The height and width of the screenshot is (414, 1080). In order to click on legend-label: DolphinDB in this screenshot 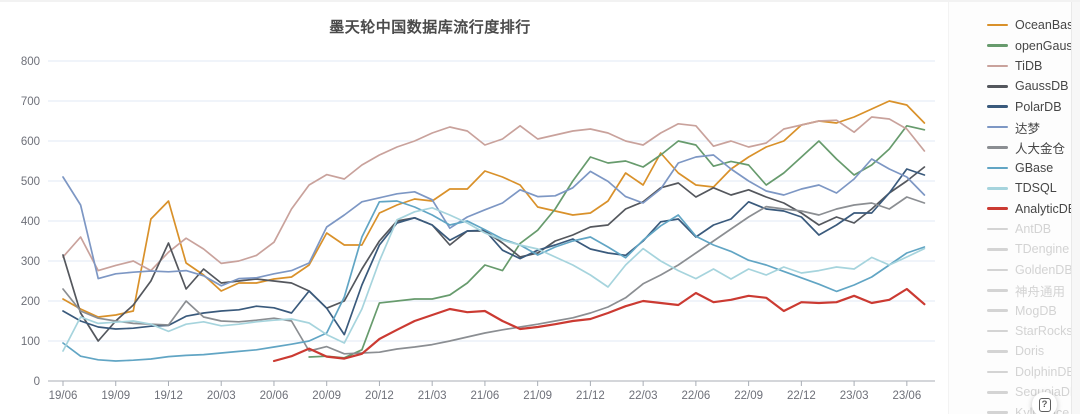, I will do `click(1045, 371)`.